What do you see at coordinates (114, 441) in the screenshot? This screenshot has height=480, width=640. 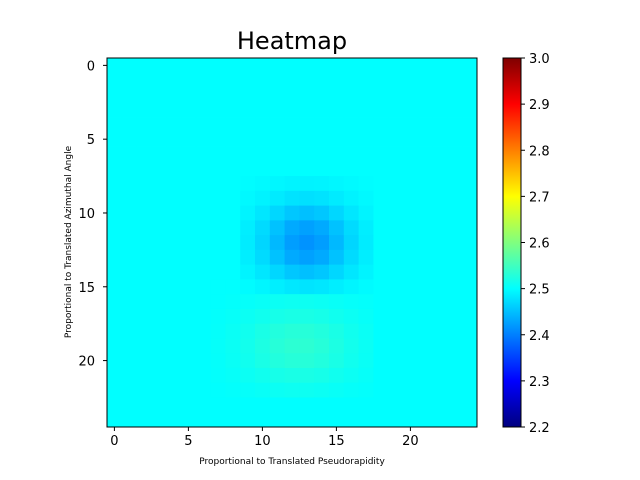 I see `x-tick-label: 0` at bounding box center [114, 441].